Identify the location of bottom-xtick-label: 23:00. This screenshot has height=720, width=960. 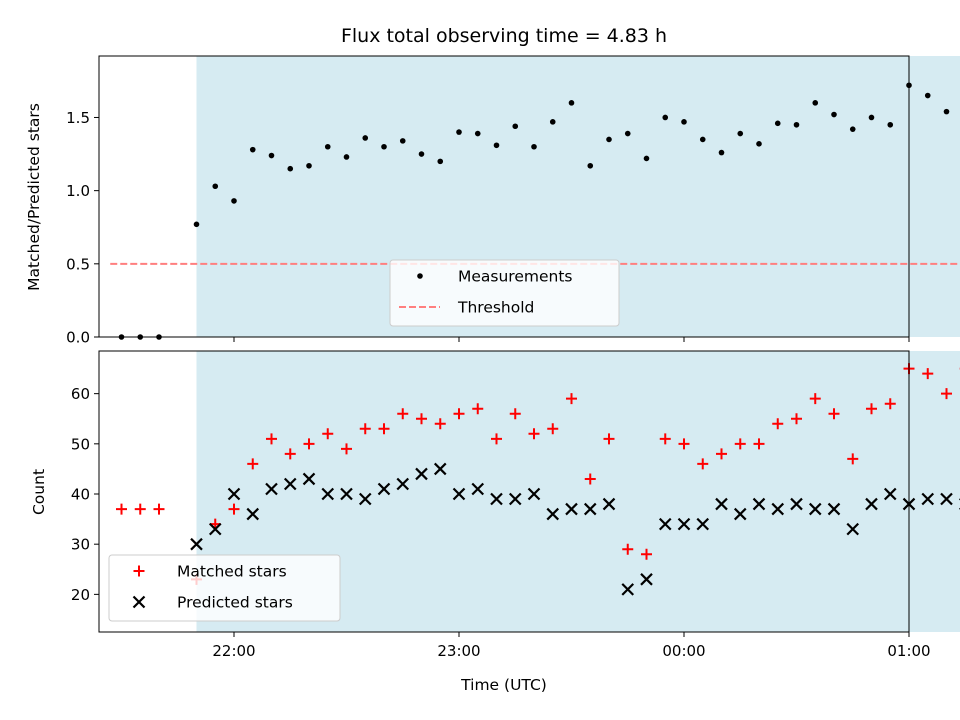
(458, 651).